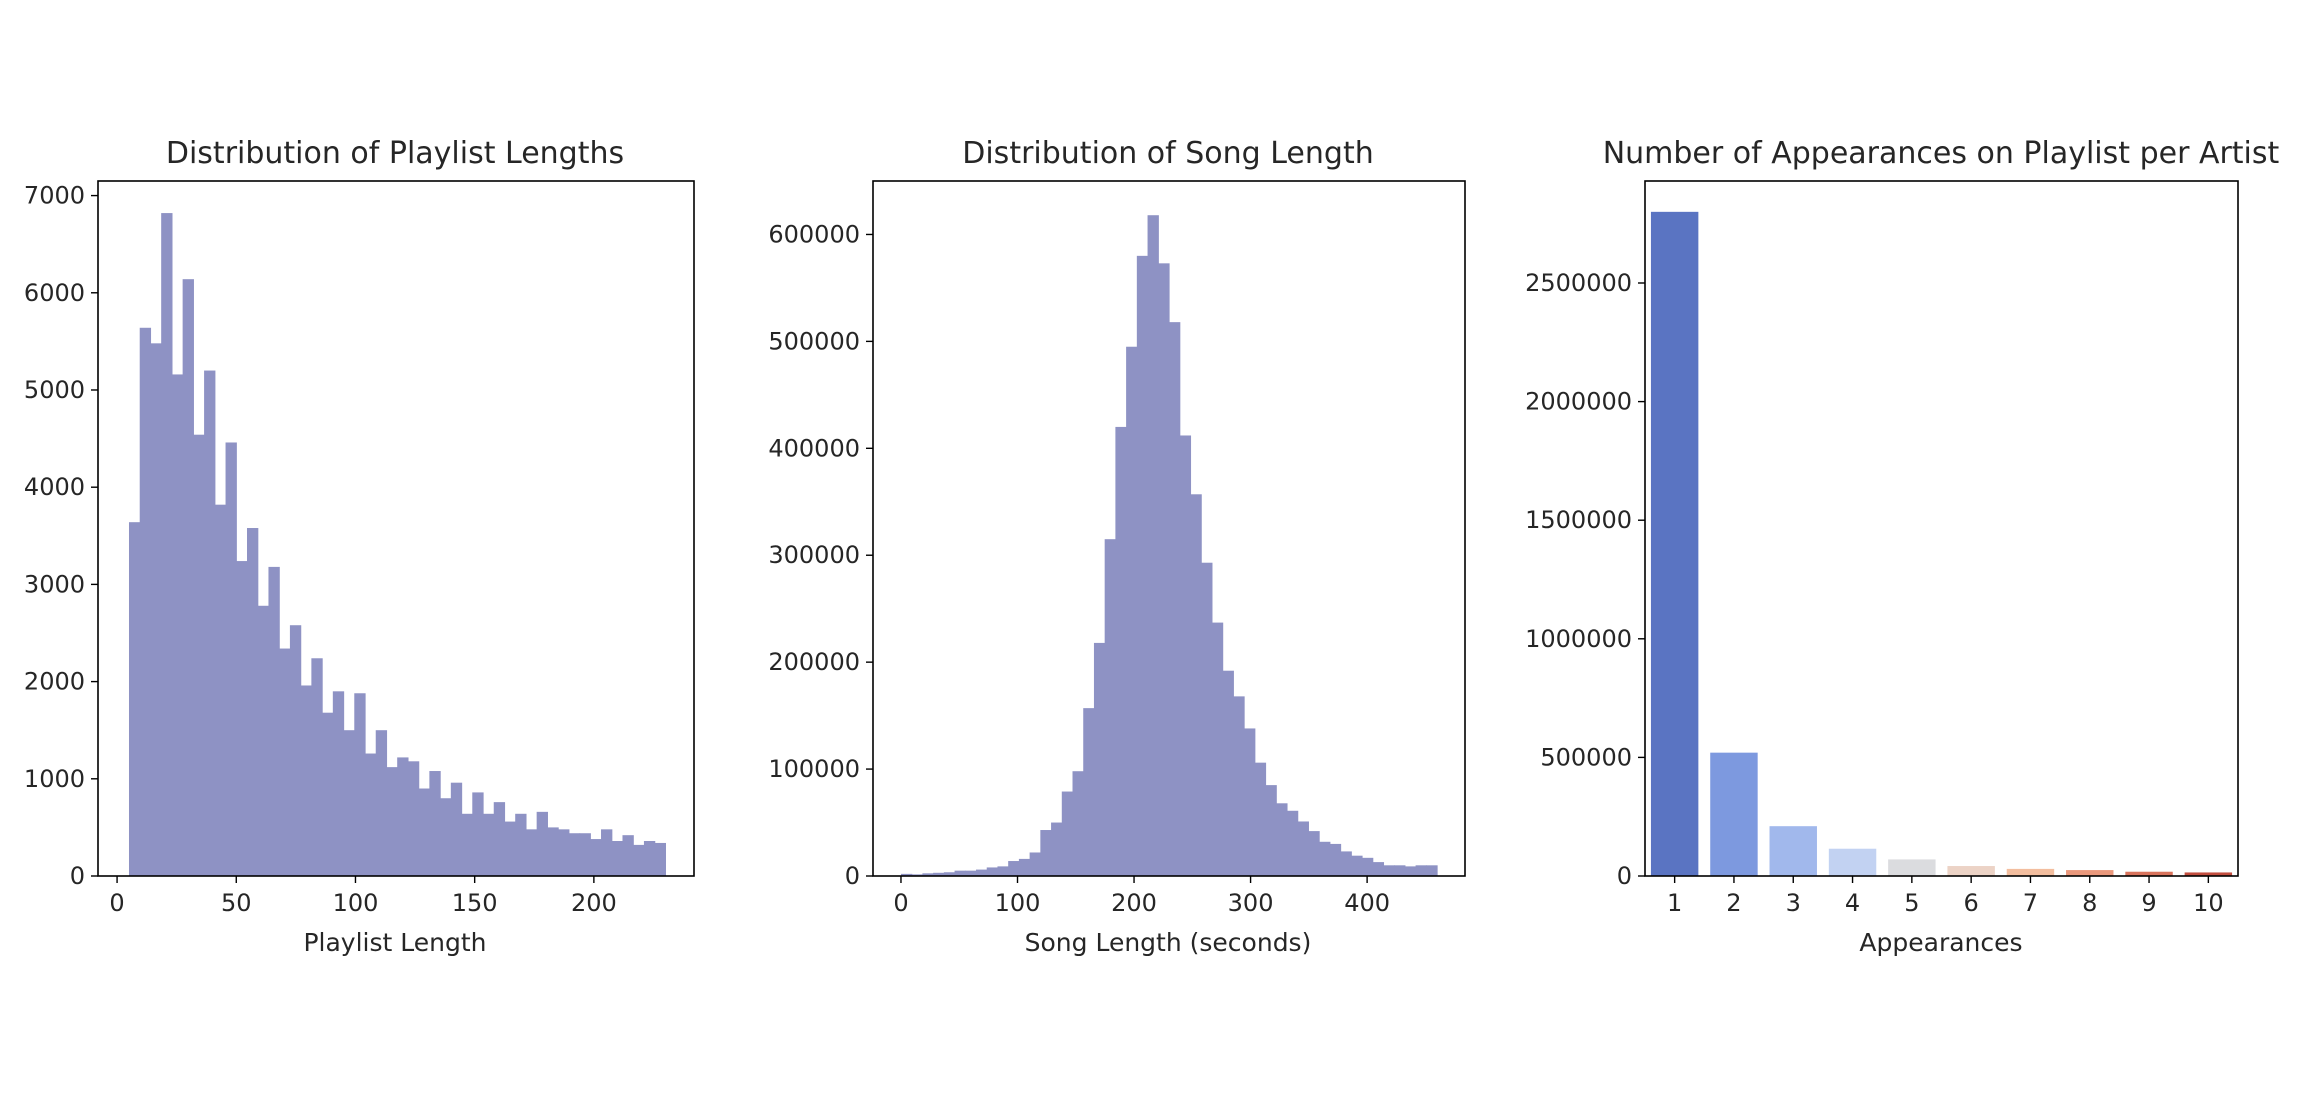  I want to click on x-tick-label: 5, so click(1911, 903).